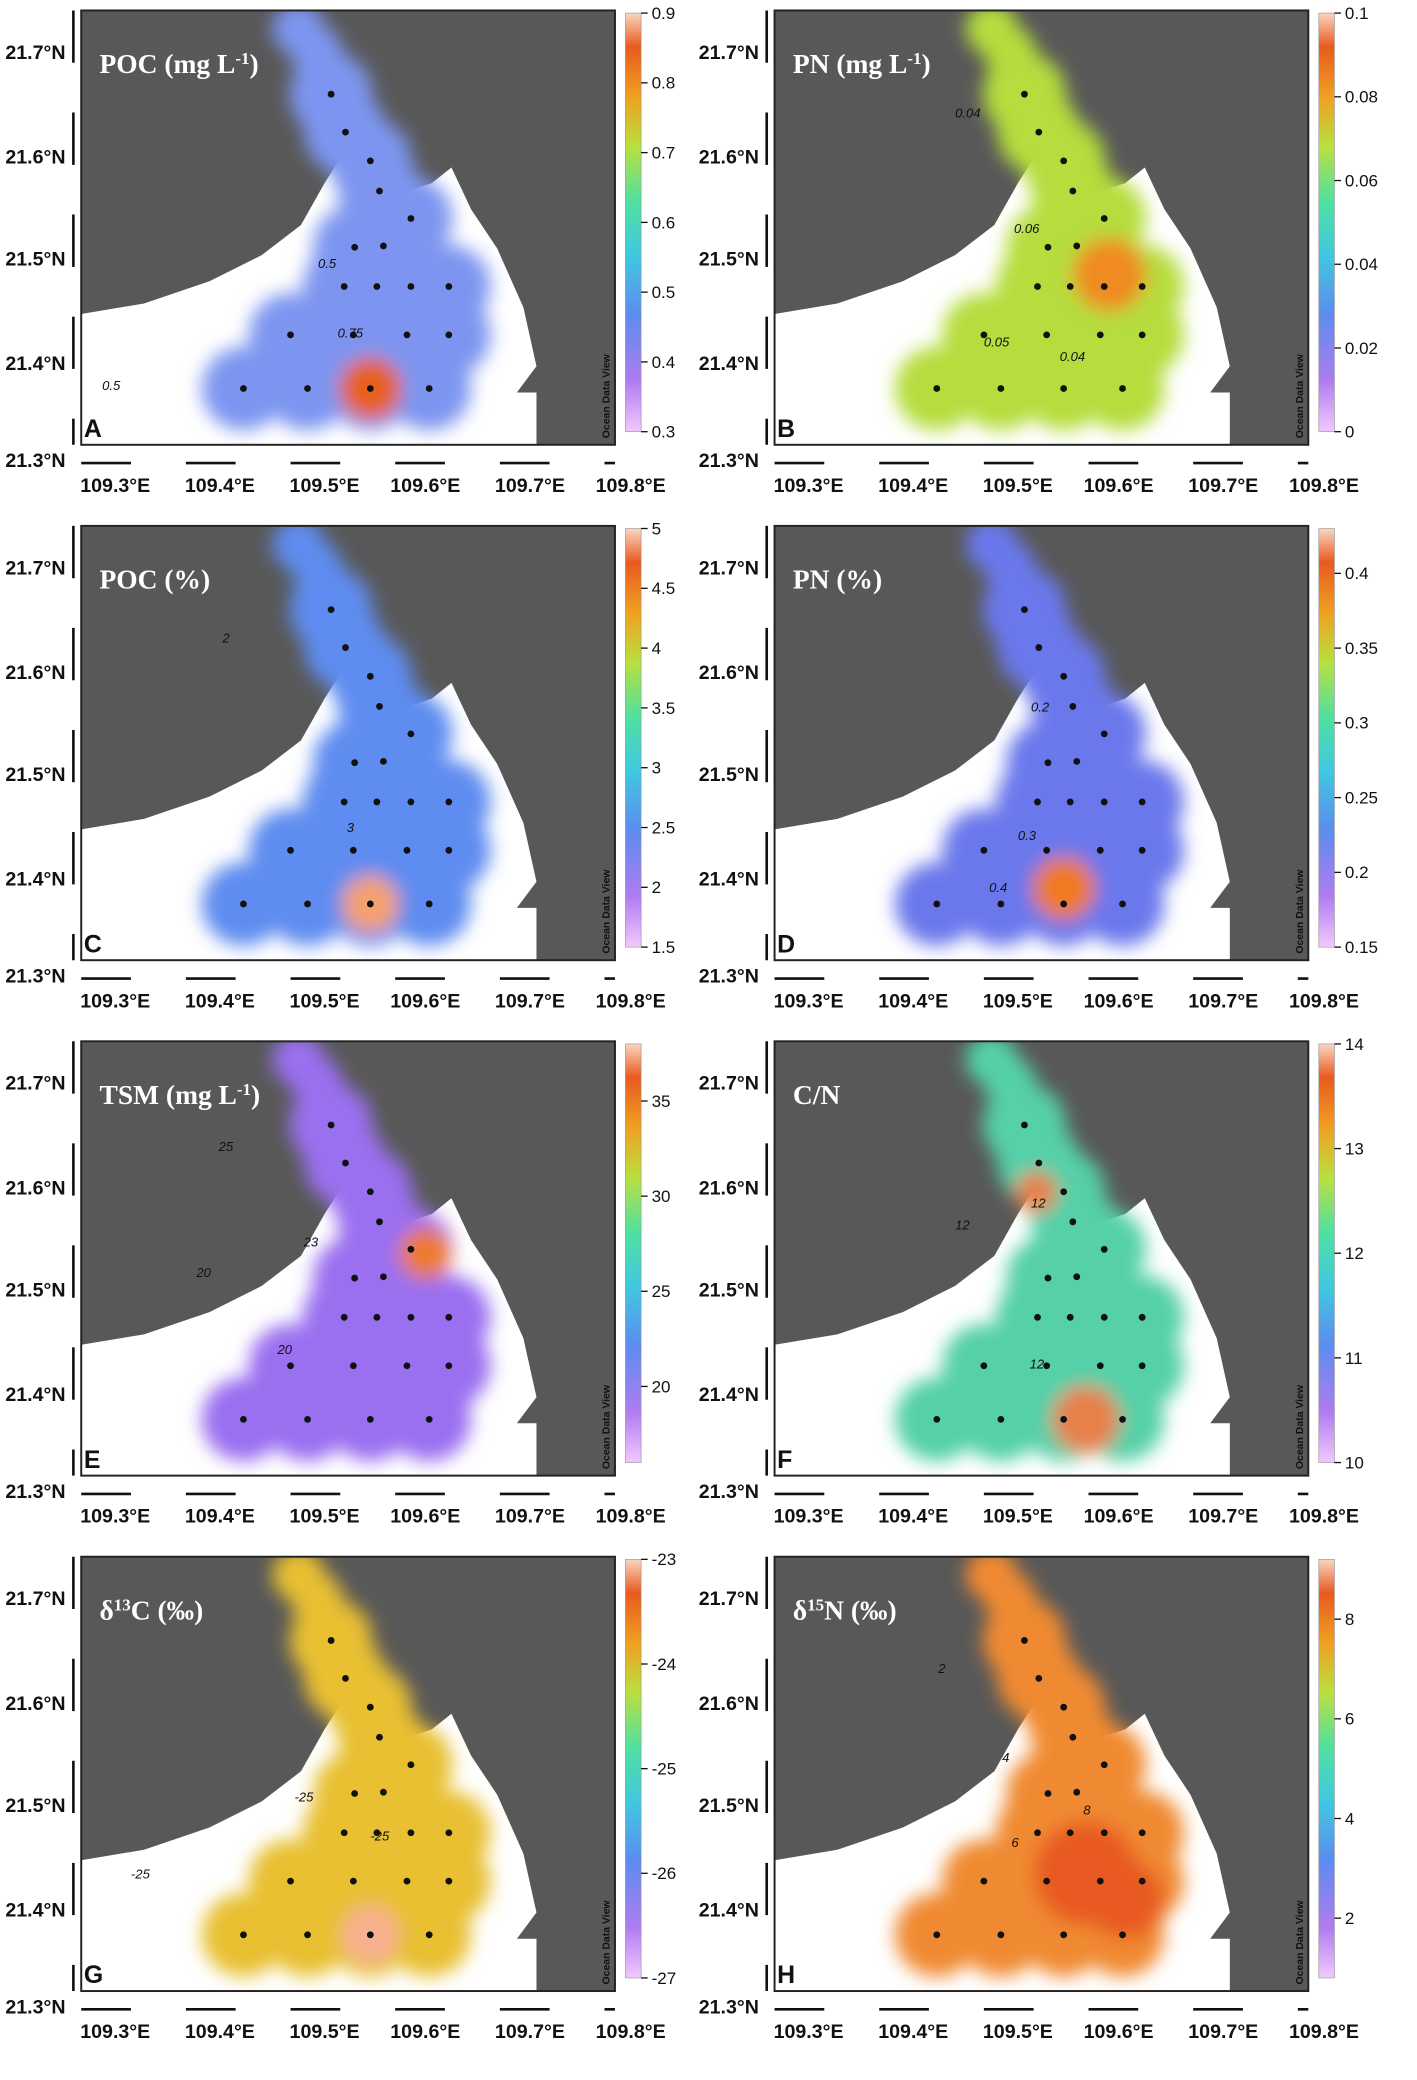  Describe the element at coordinates (93, 1975) in the screenshot. I see `panel-letter: G` at that location.